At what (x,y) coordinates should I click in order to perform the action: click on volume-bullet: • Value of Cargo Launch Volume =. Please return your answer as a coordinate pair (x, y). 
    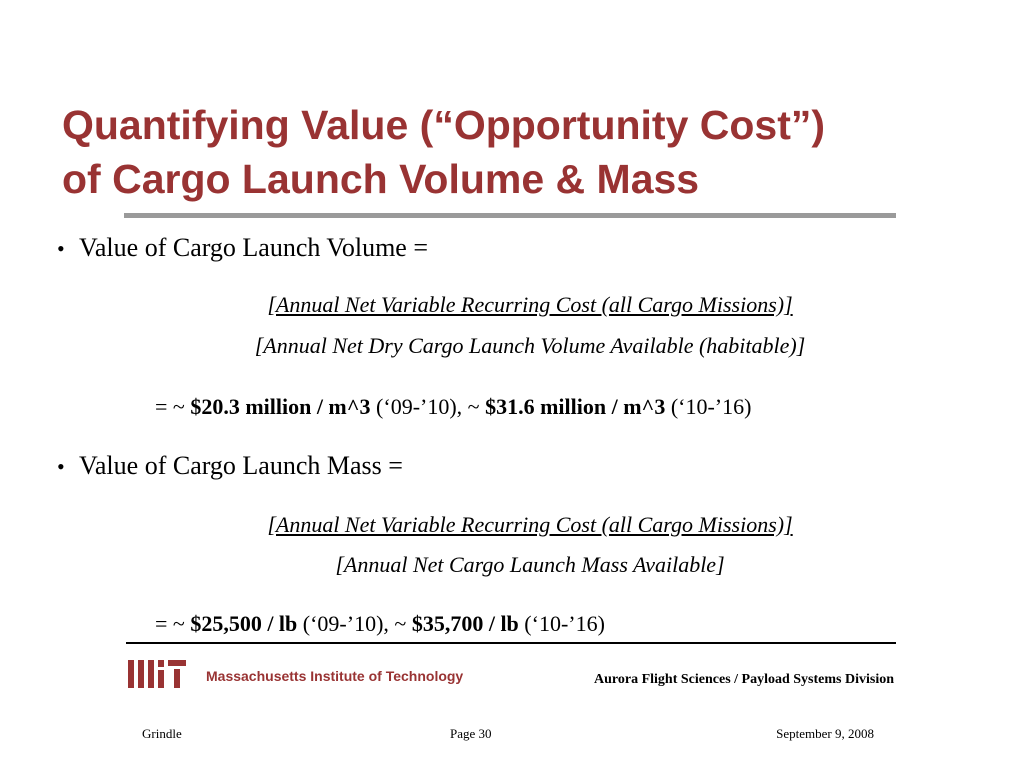
    Looking at the image, I should click on (242, 248).